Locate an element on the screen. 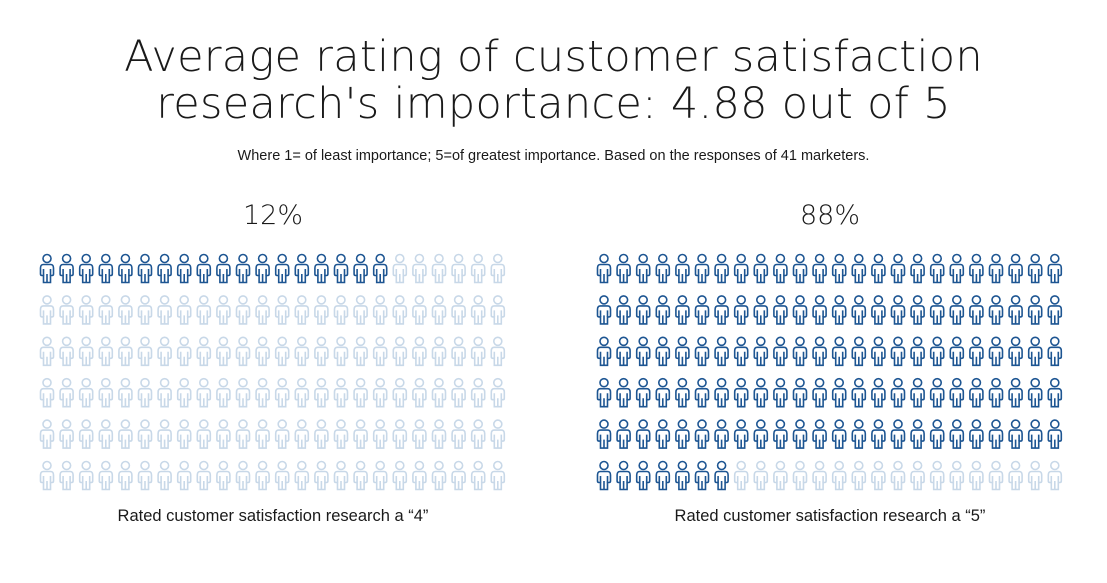 The height and width of the screenshot is (583, 1107). percent-label: 12% is located at coordinates (272, 215).